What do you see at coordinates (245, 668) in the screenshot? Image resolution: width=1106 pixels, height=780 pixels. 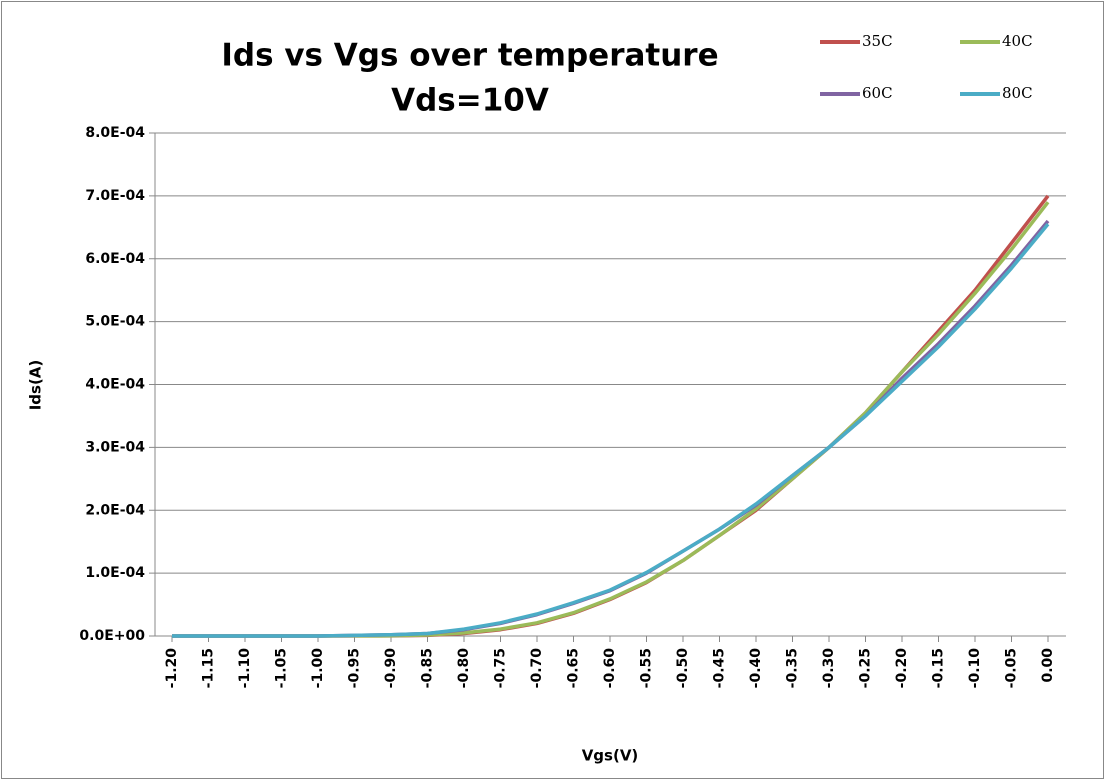 I see `x-tick-label: -1.10` at bounding box center [245, 668].